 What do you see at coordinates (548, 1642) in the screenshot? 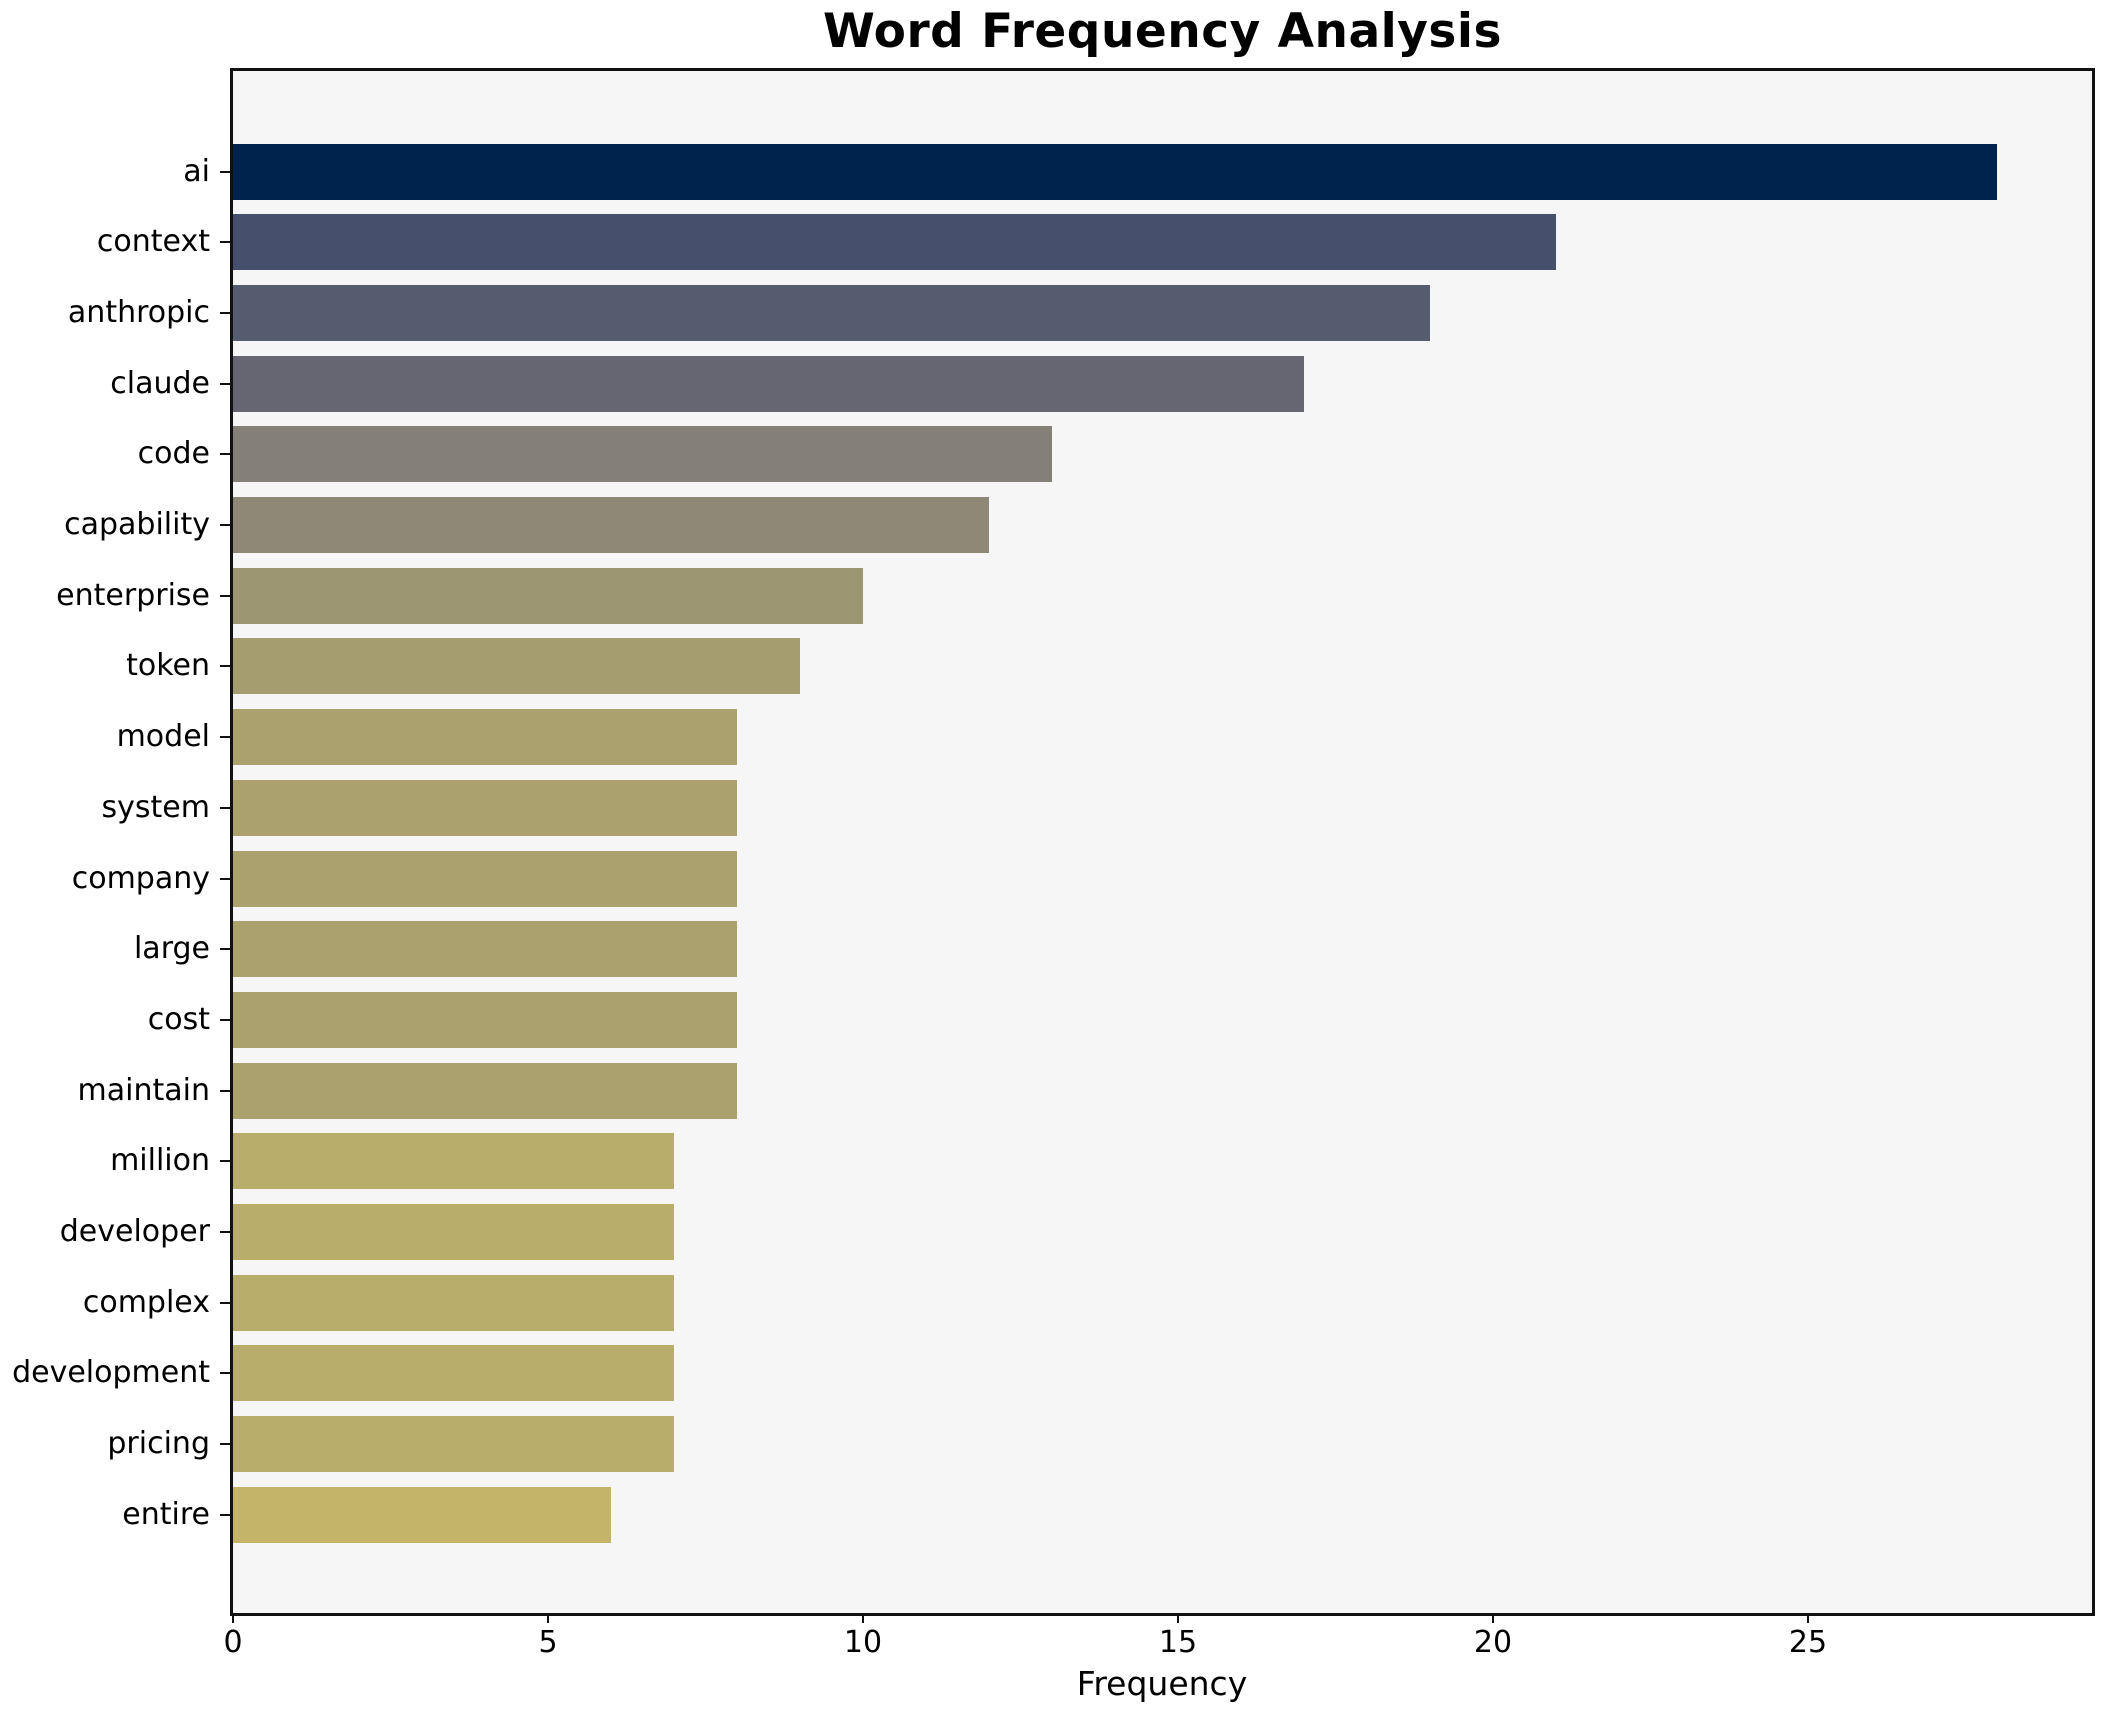
I see `x-tick-label-5: 5` at bounding box center [548, 1642].